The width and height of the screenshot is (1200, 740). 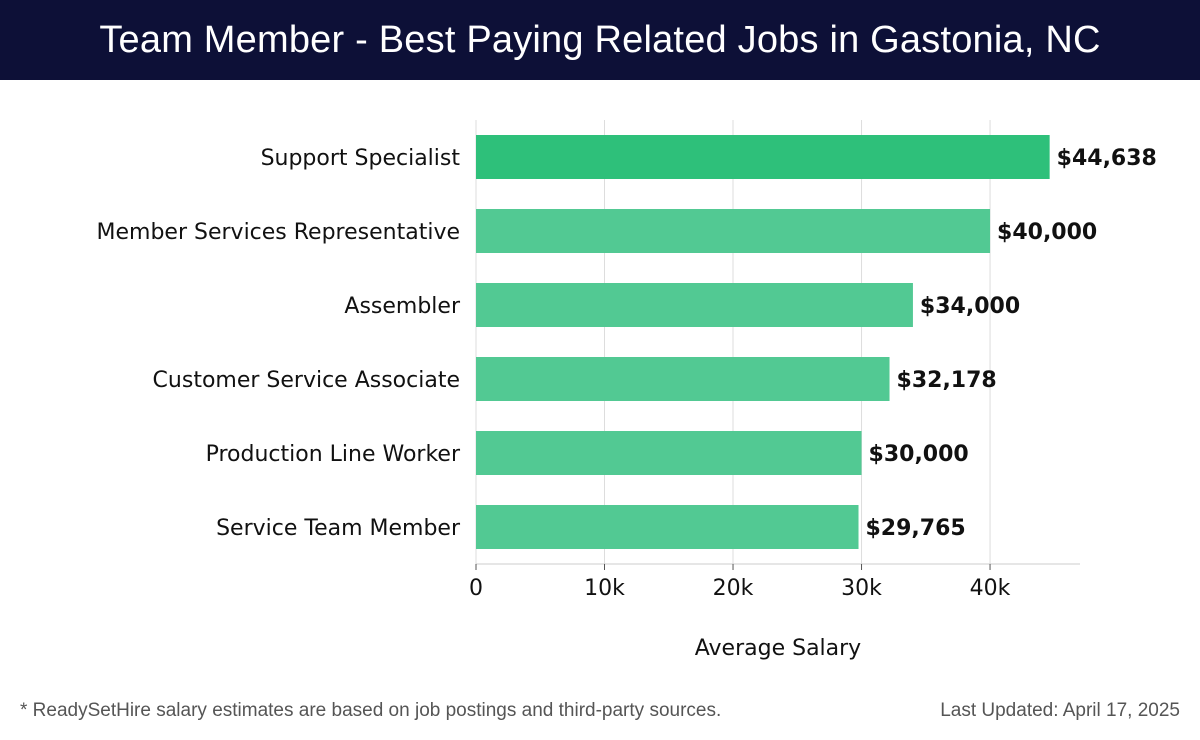 I want to click on last-updated: Last Updated: April 17, 2025, so click(x=1060, y=710).